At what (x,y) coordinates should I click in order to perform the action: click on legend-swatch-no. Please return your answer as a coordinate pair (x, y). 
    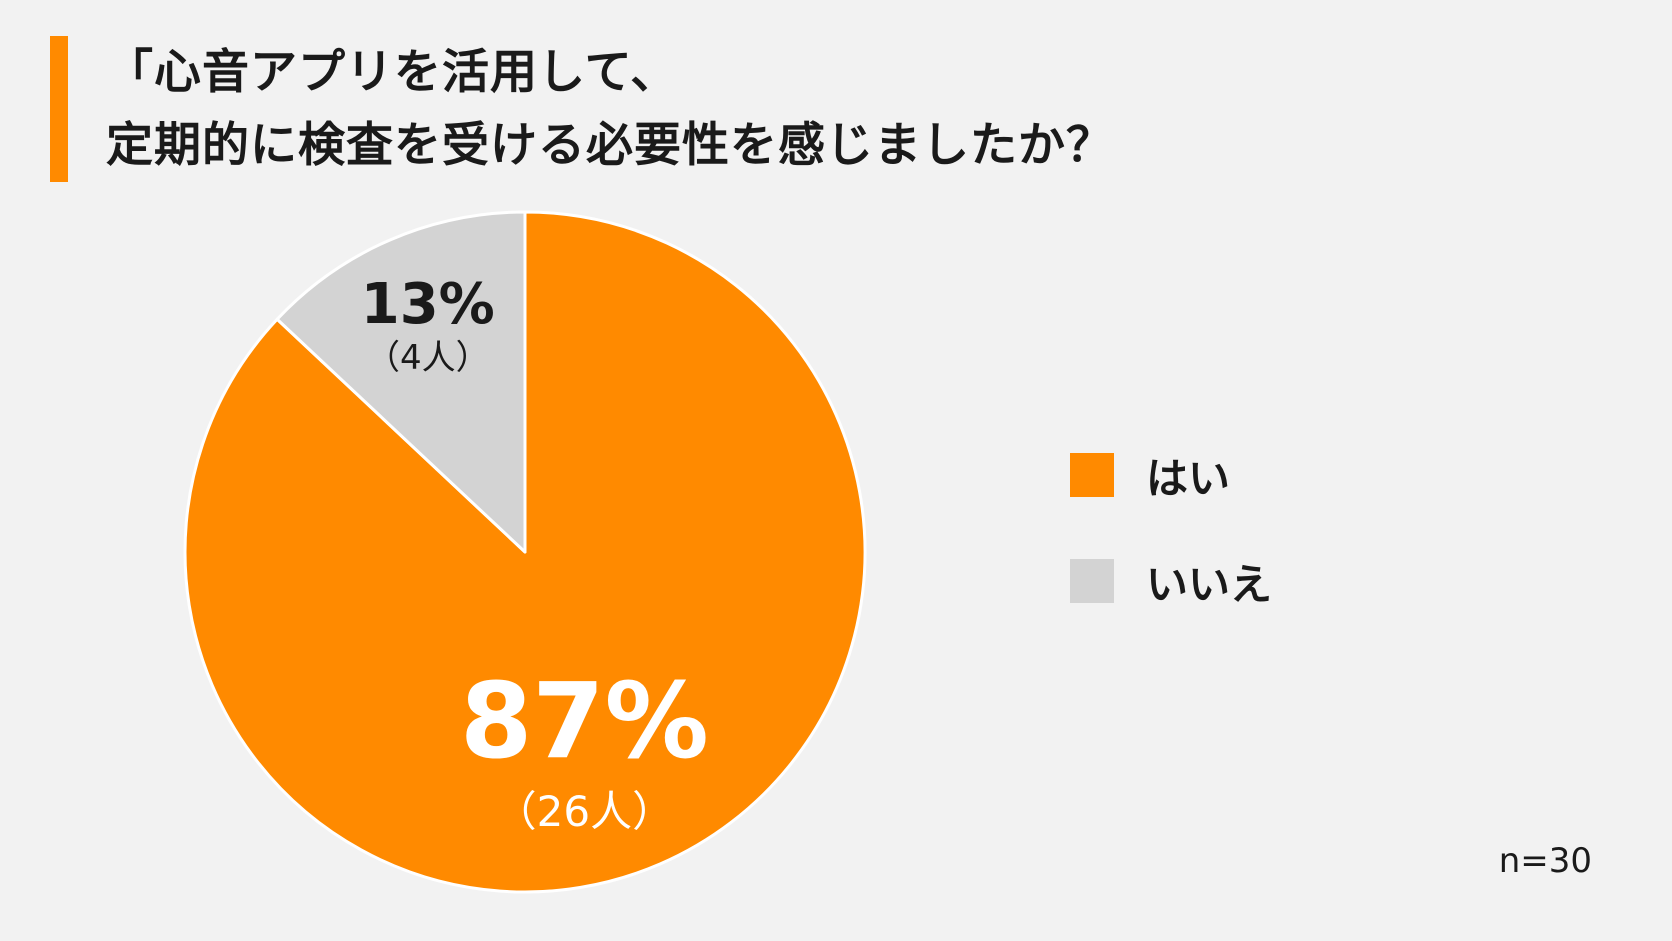
    Looking at the image, I should click on (1092, 581).